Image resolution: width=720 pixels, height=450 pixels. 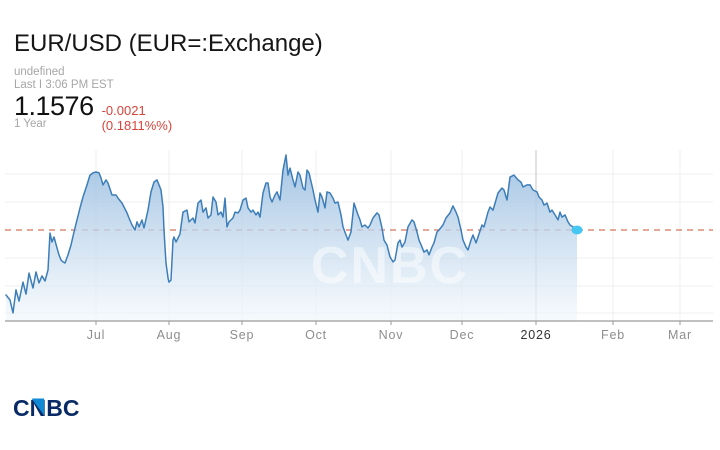 What do you see at coordinates (535, 335) in the screenshot?
I see `x-axis-label: 2026` at bounding box center [535, 335].